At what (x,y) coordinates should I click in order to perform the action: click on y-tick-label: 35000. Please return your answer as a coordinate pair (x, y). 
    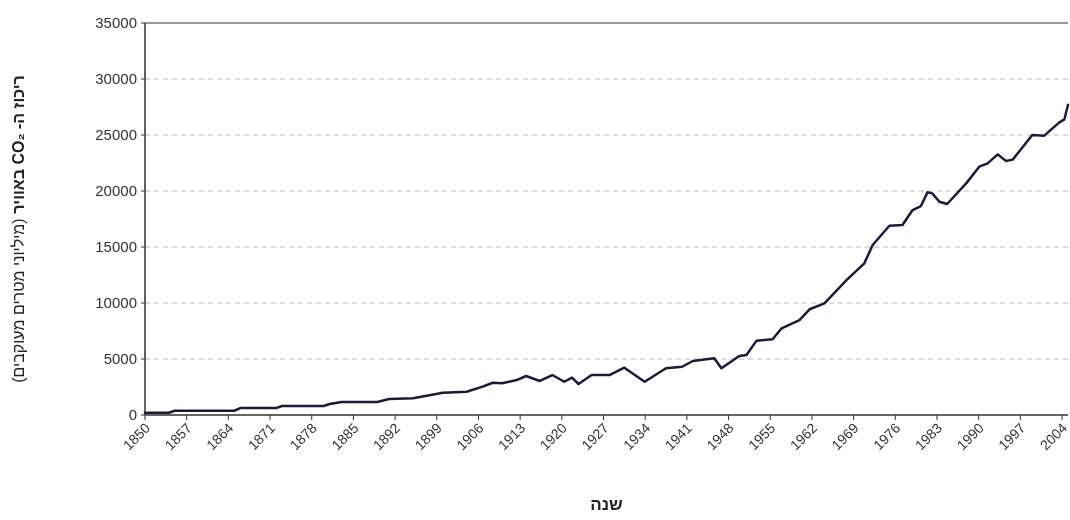
    Looking at the image, I should click on (116, 22).